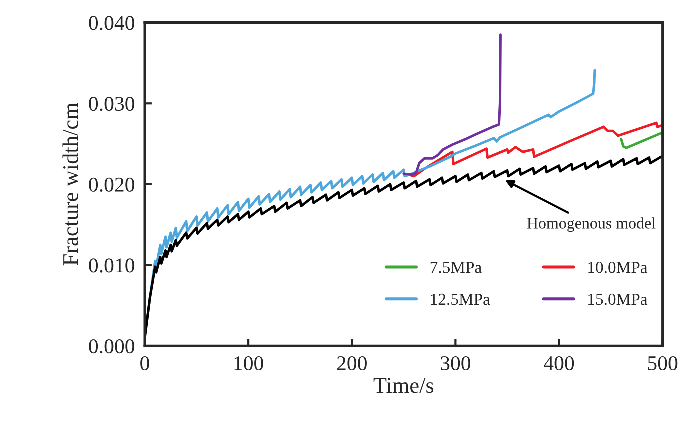  What do you see at coordinates (70, 184) in the screenshot?
I see `y-axis-title: Fracture width/cm` at bounding box center [70, 184].